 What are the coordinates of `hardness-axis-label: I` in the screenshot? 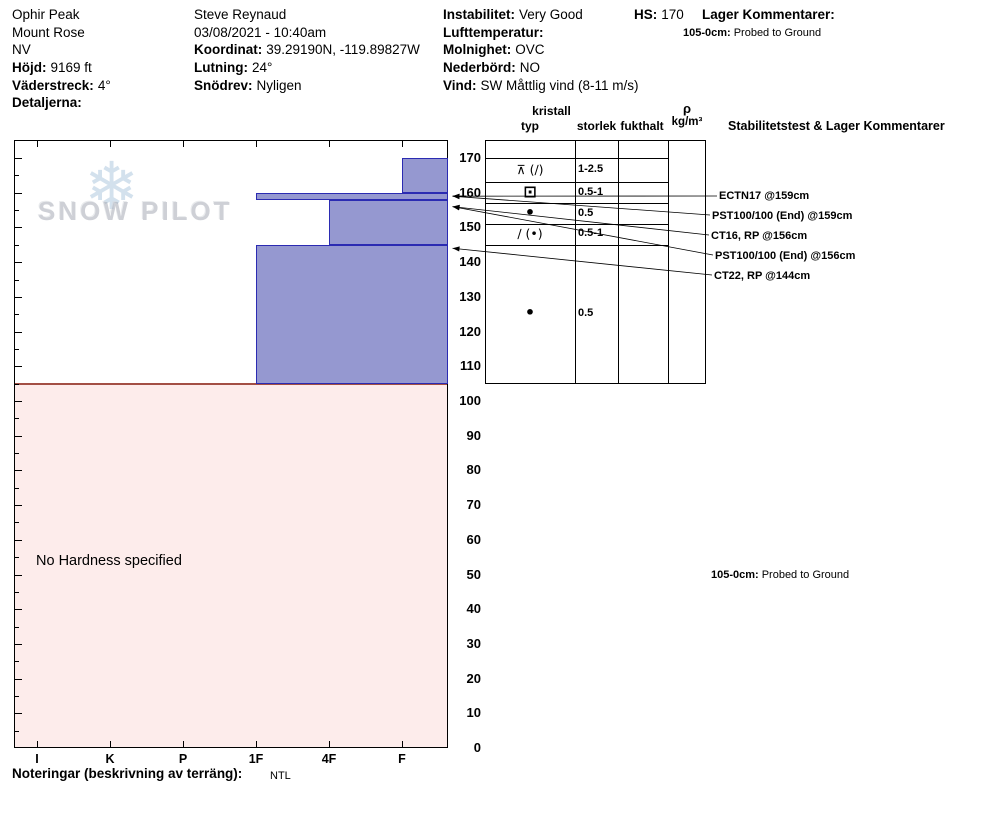 It's located at (37, 759).